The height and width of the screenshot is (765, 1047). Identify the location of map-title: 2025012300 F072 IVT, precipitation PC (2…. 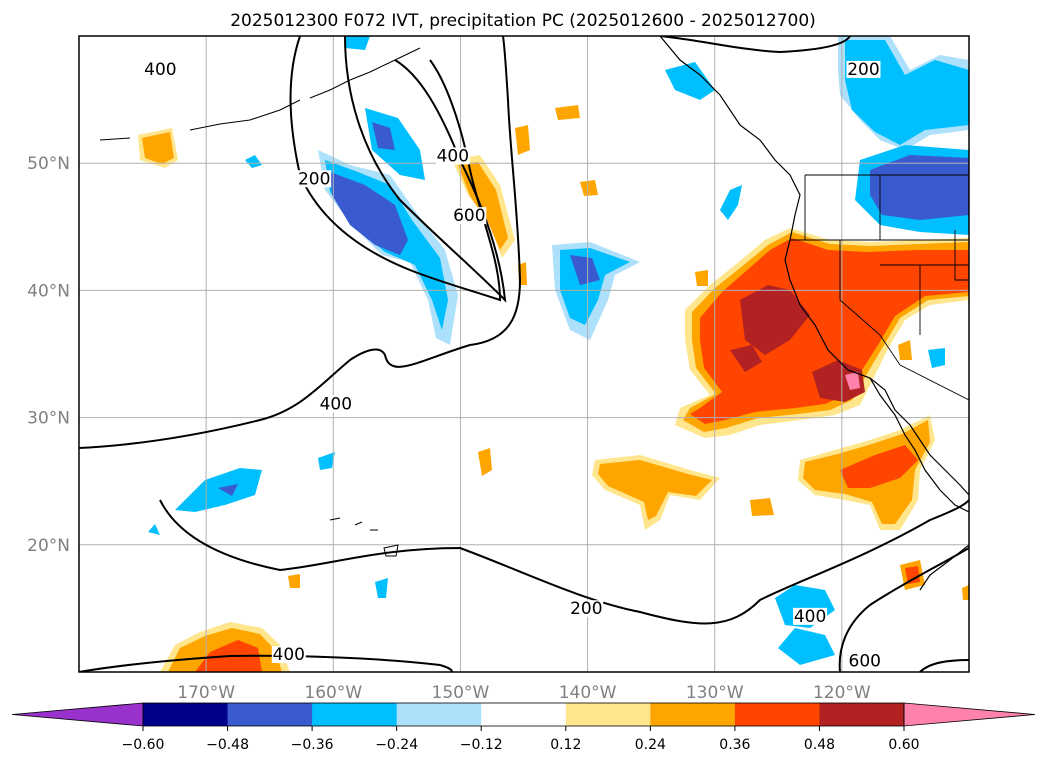
(523, 21).